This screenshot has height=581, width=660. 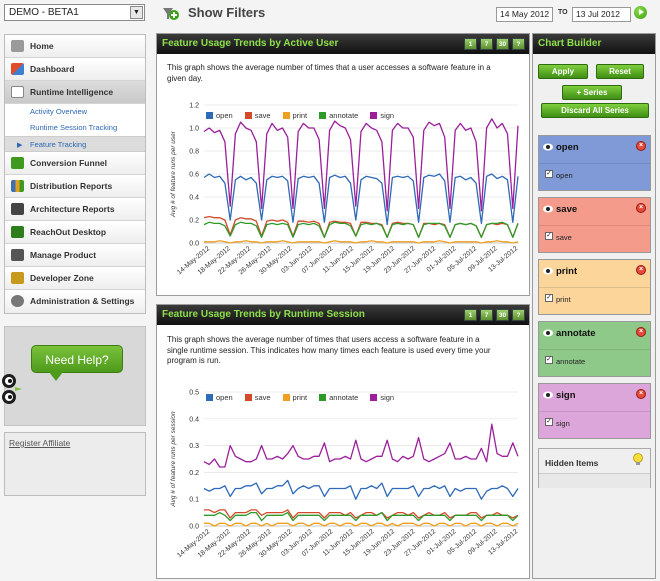 What do you see at coordinates (17, 301) in the screenshot?
I see `settings-icon` at bounding box center [17, 301].